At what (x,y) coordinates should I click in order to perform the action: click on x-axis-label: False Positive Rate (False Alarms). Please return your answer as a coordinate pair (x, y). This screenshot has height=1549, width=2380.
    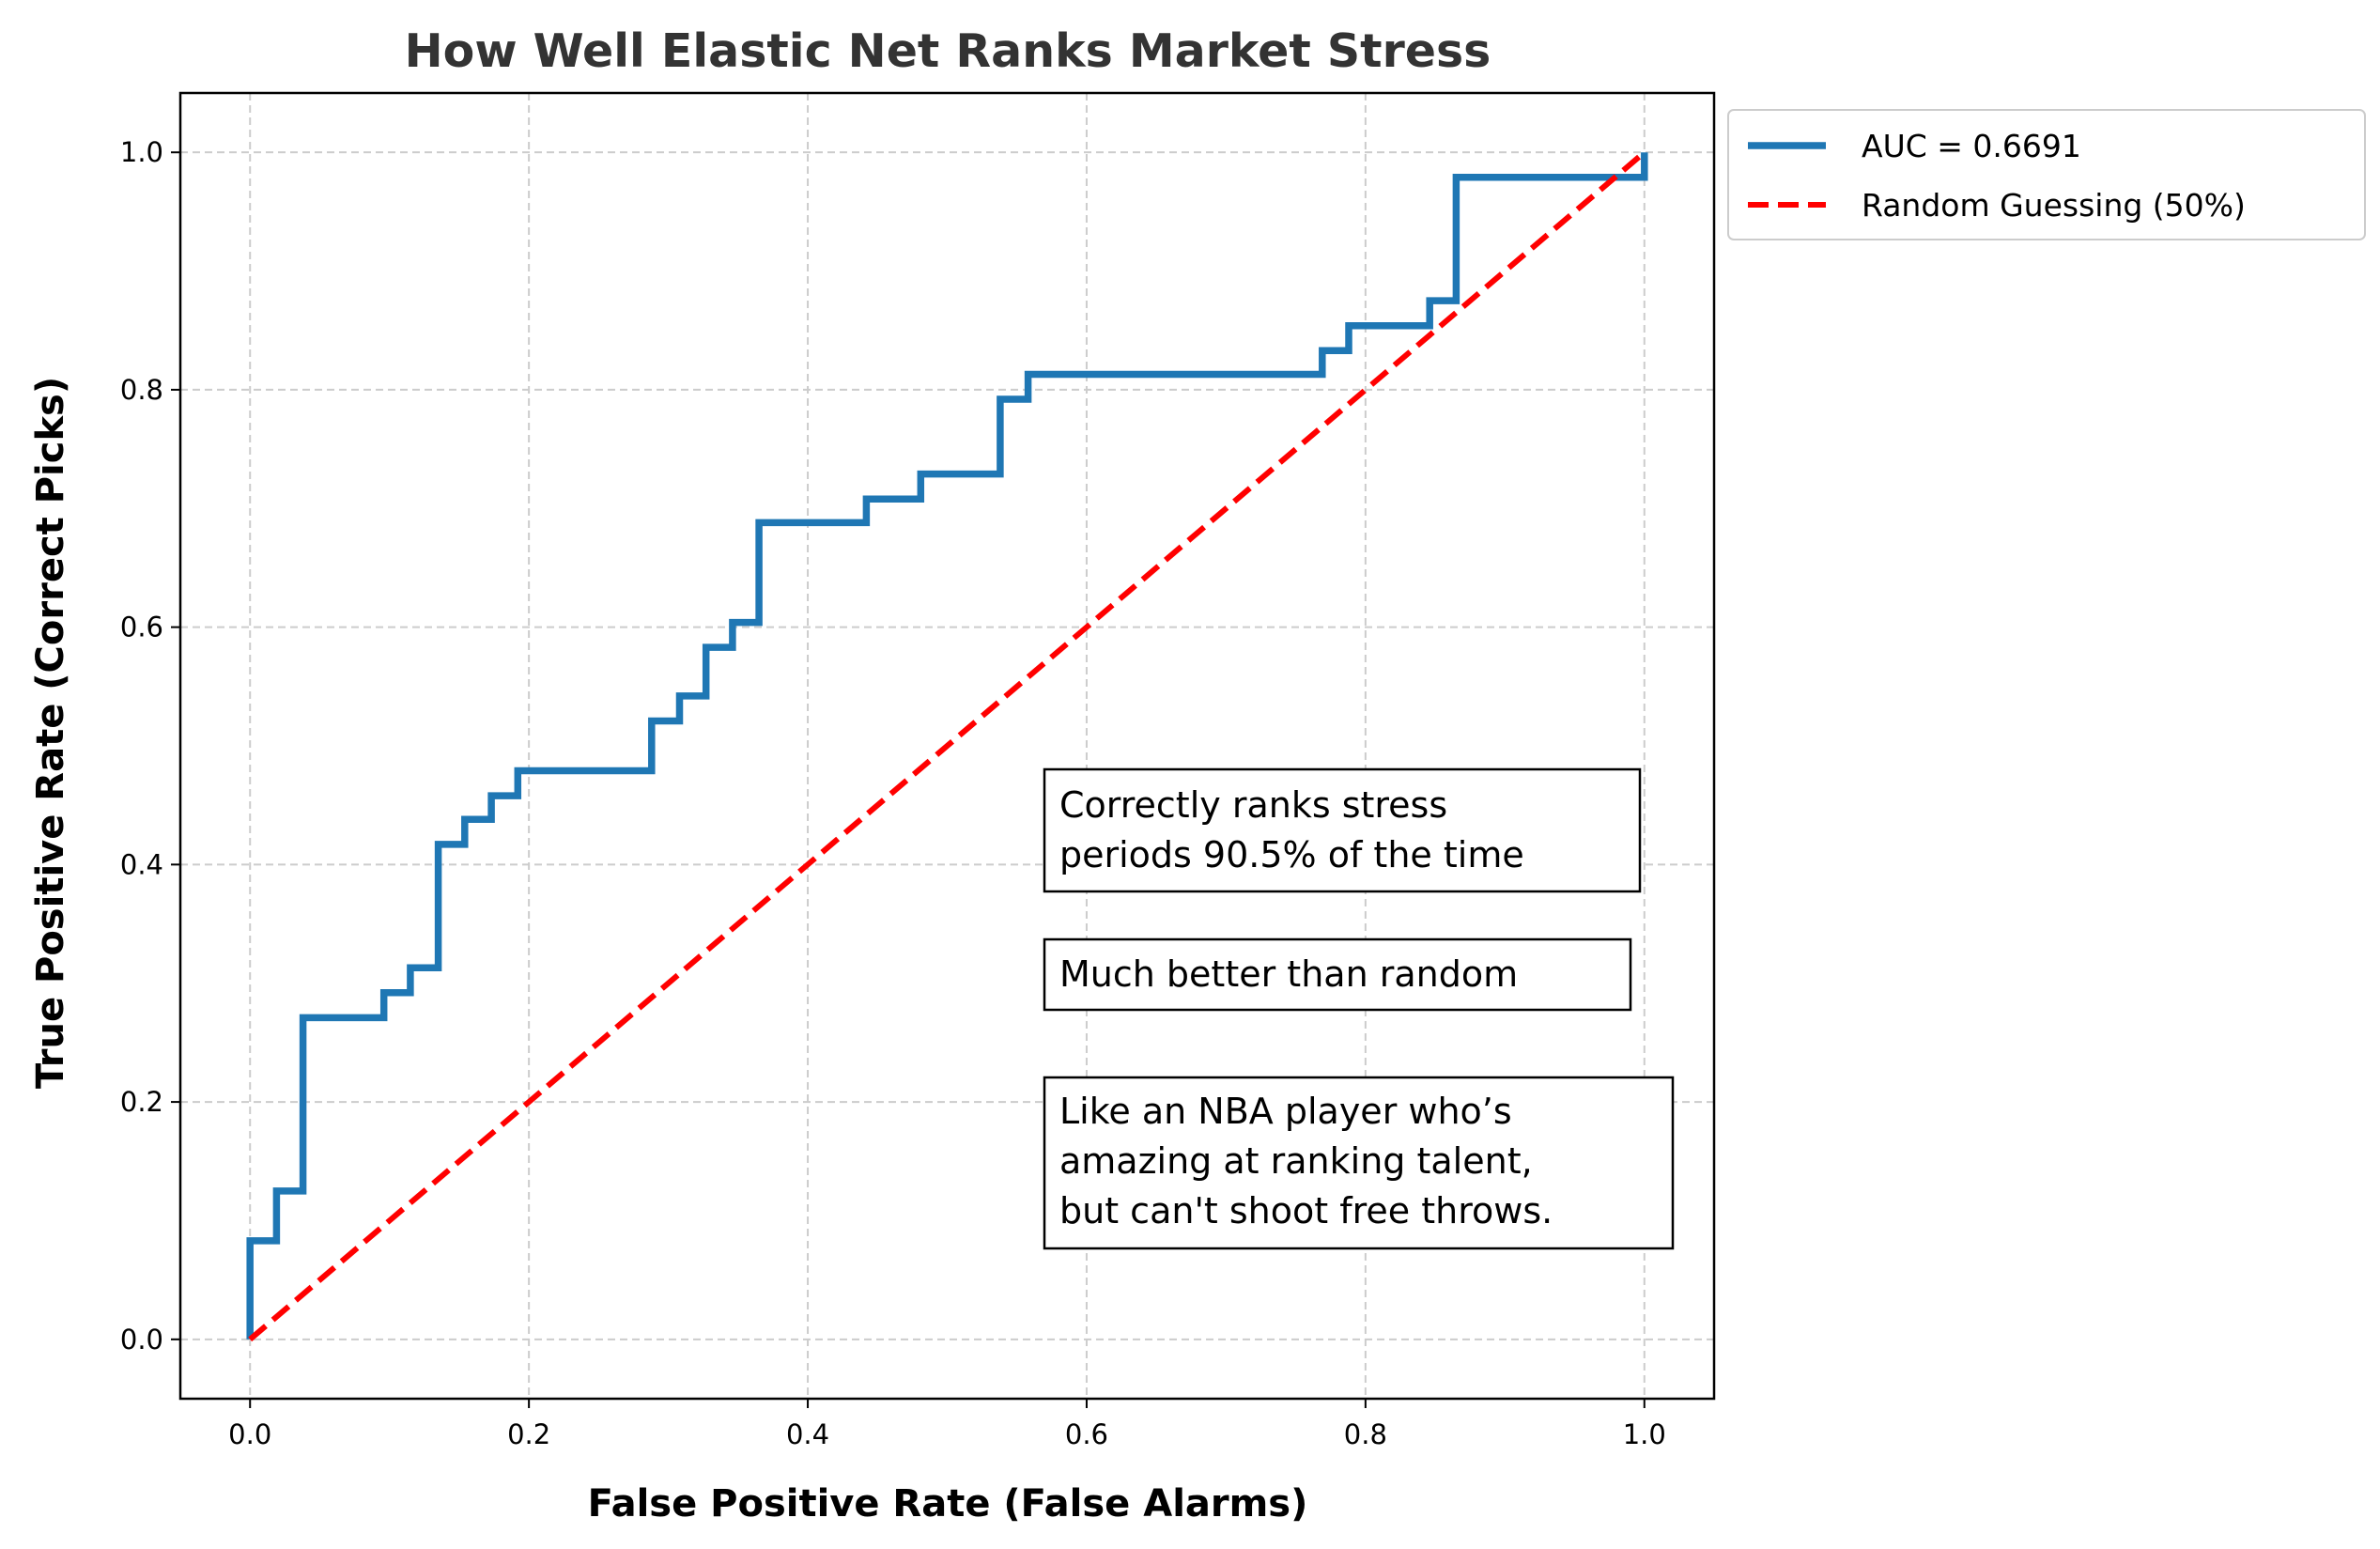
    Looking at the image, I should click on (948, 1504).